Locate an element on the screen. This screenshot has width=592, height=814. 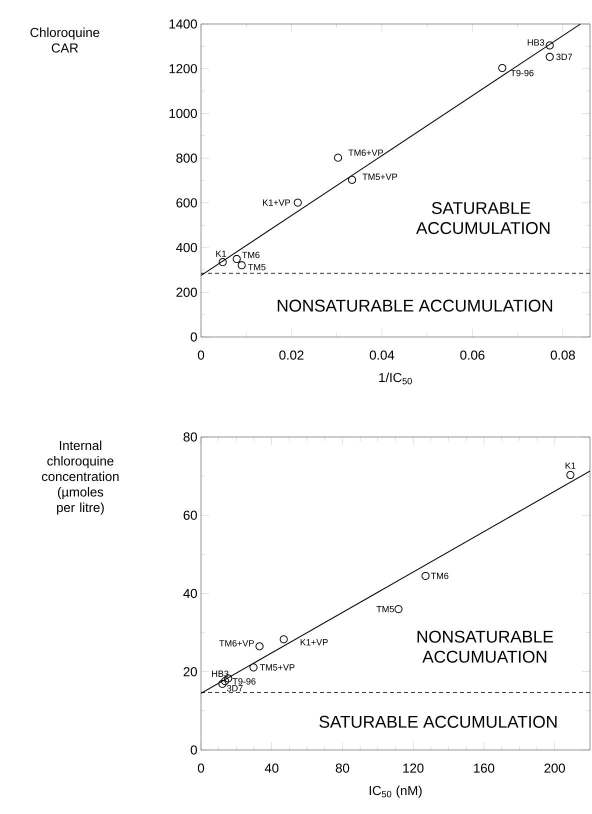
y-tick-label: 20 is located at coordinates (190, 671).